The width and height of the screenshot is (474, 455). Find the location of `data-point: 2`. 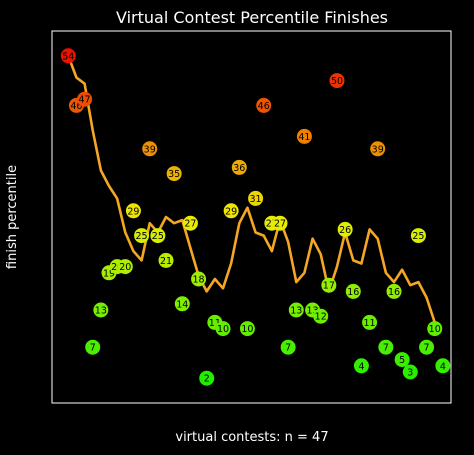

data-point: 2 is located at coordinates (207, 378).